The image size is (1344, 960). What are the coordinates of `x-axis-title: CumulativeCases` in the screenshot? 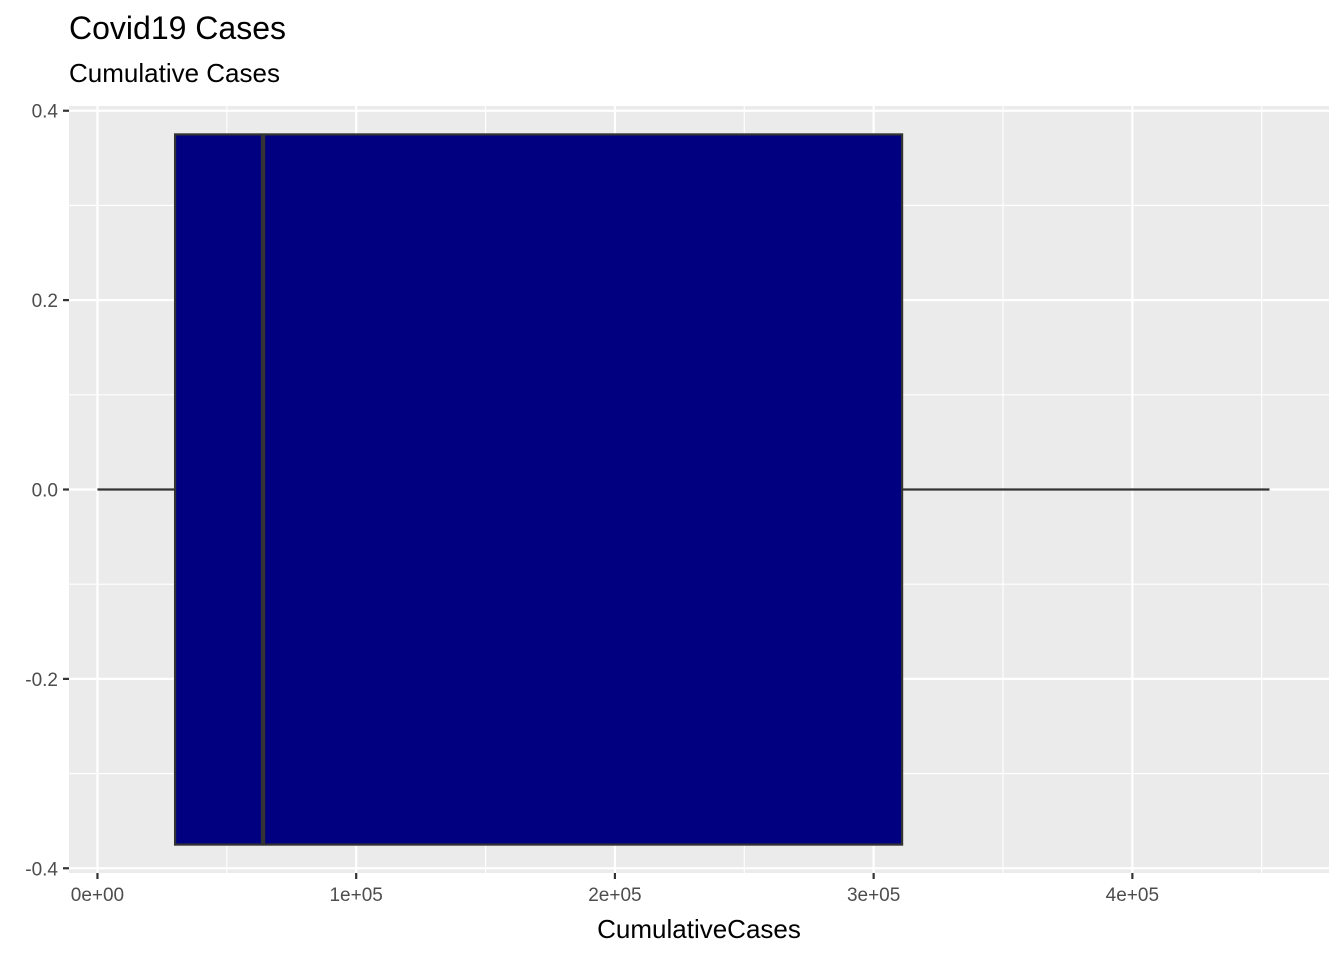 It's located at (699, 929).